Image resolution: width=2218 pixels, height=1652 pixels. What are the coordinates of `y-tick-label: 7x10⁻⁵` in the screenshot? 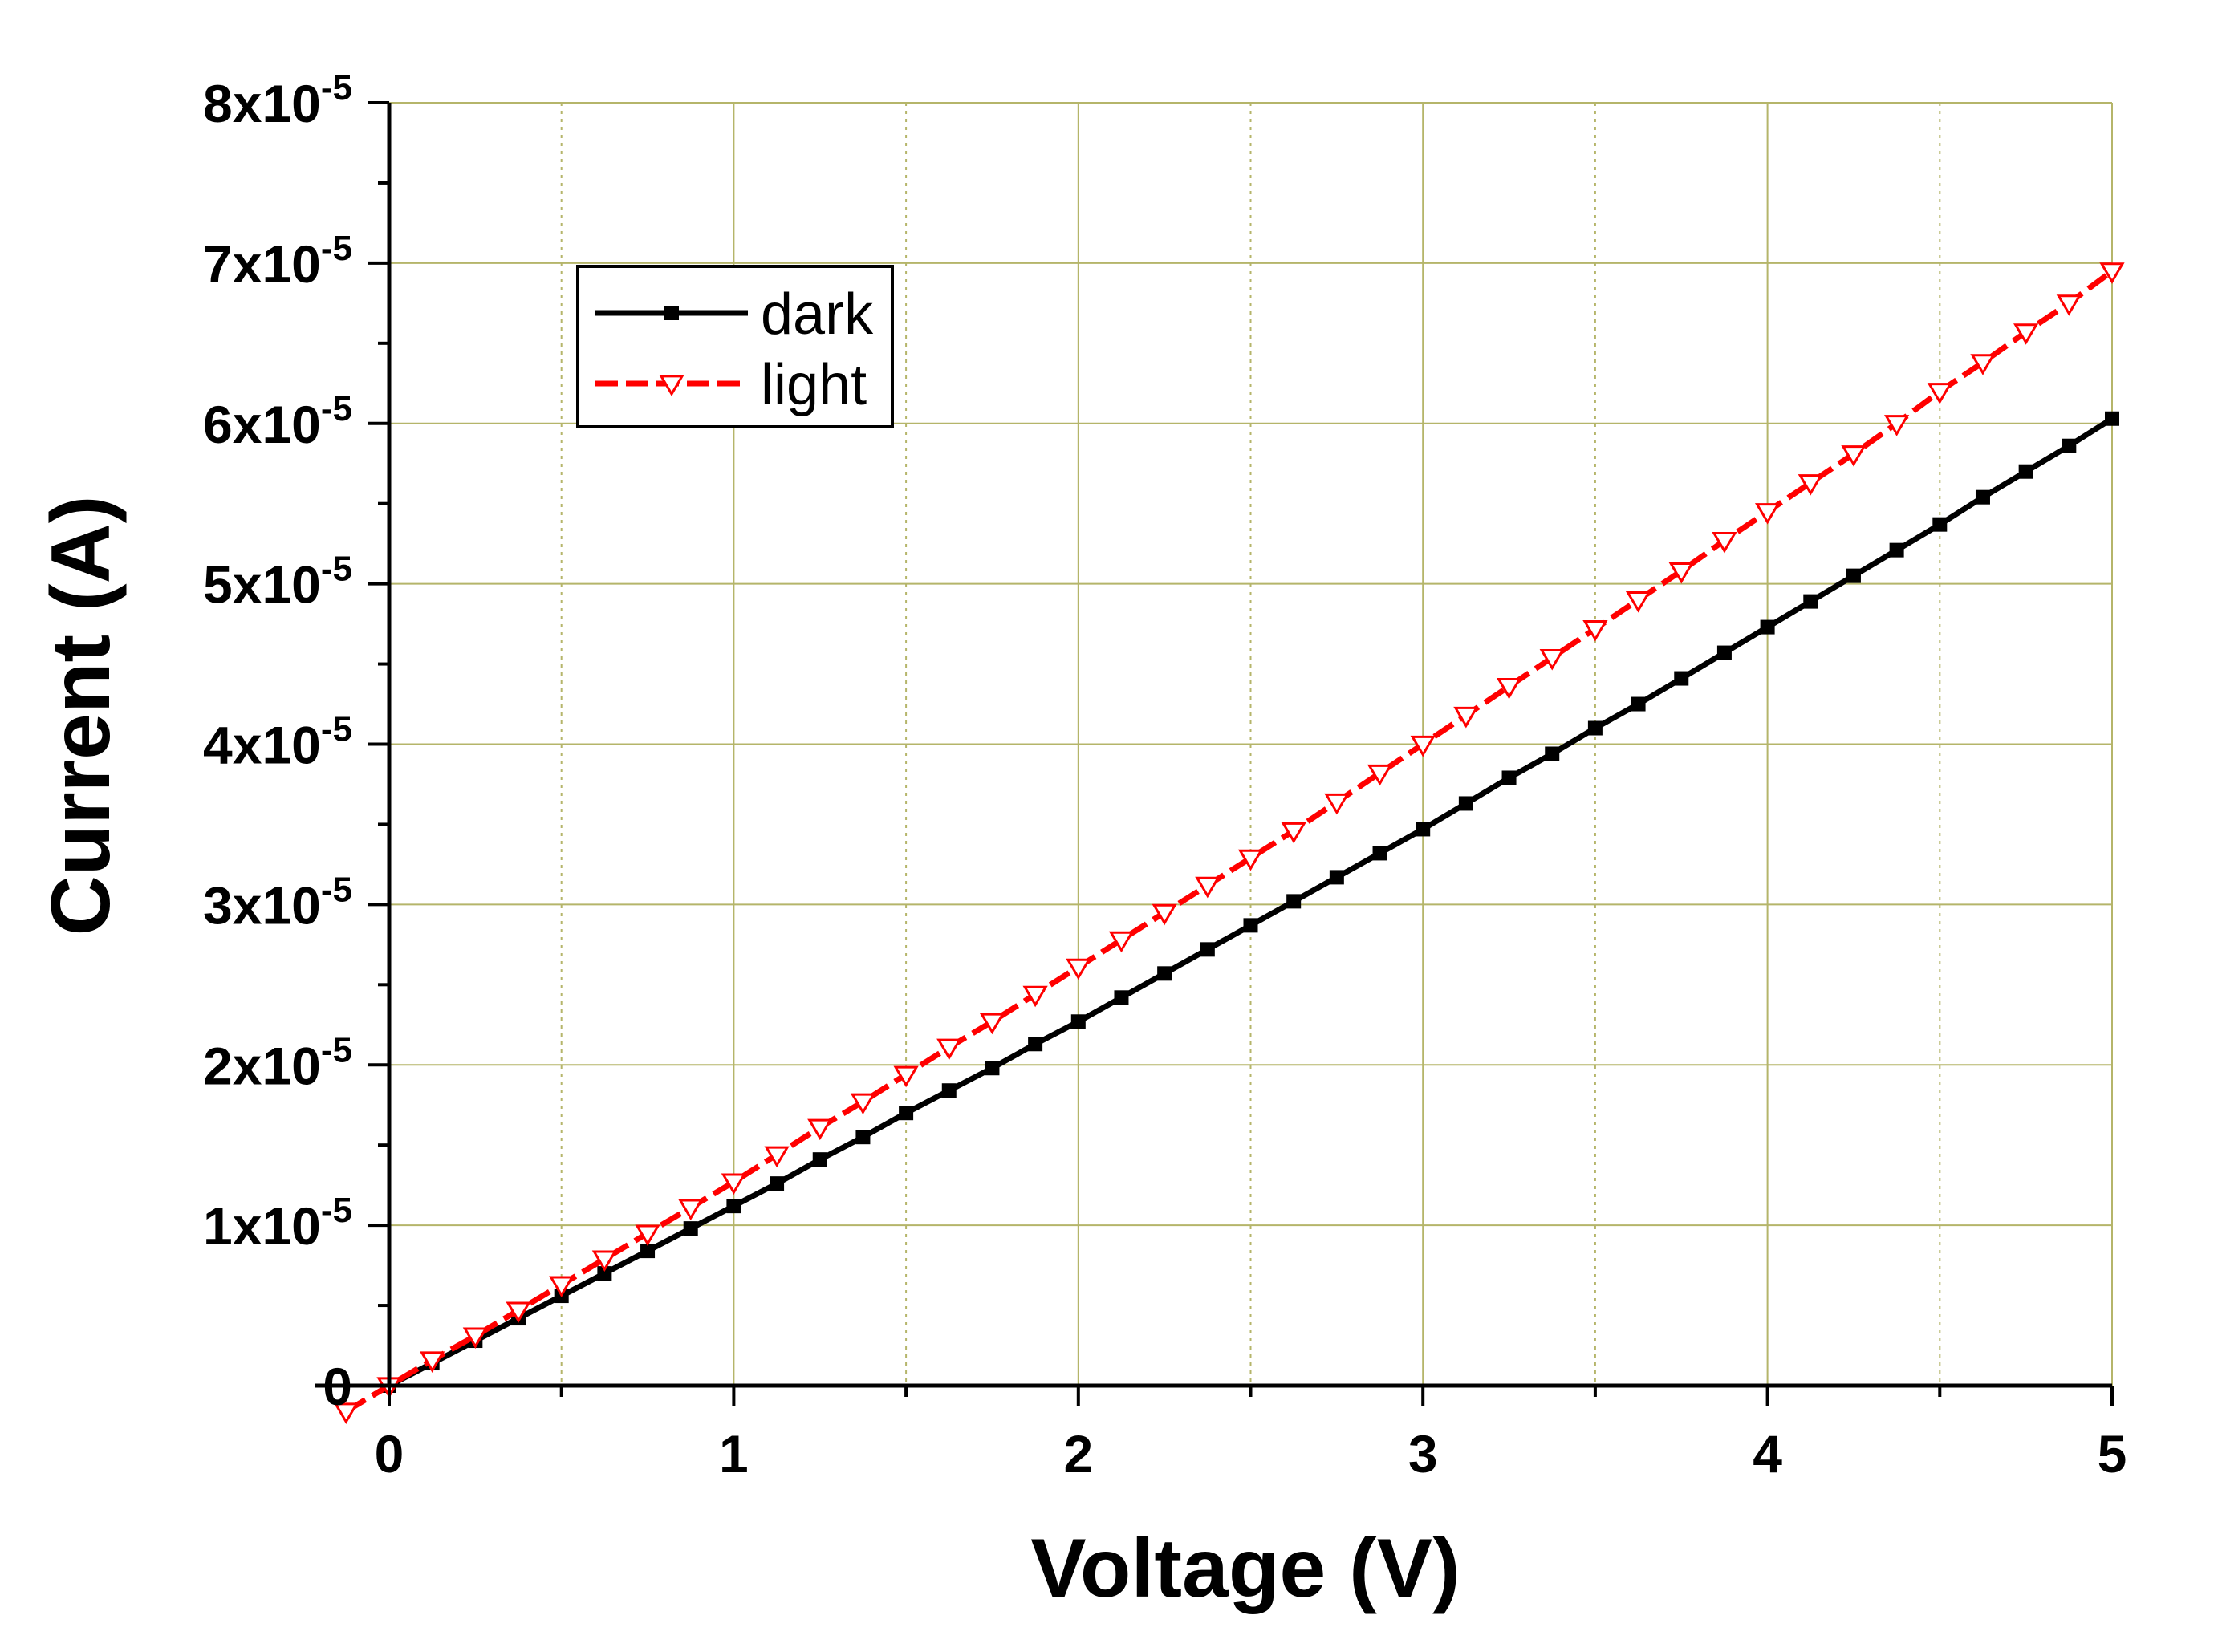 It's located at (277, 261).